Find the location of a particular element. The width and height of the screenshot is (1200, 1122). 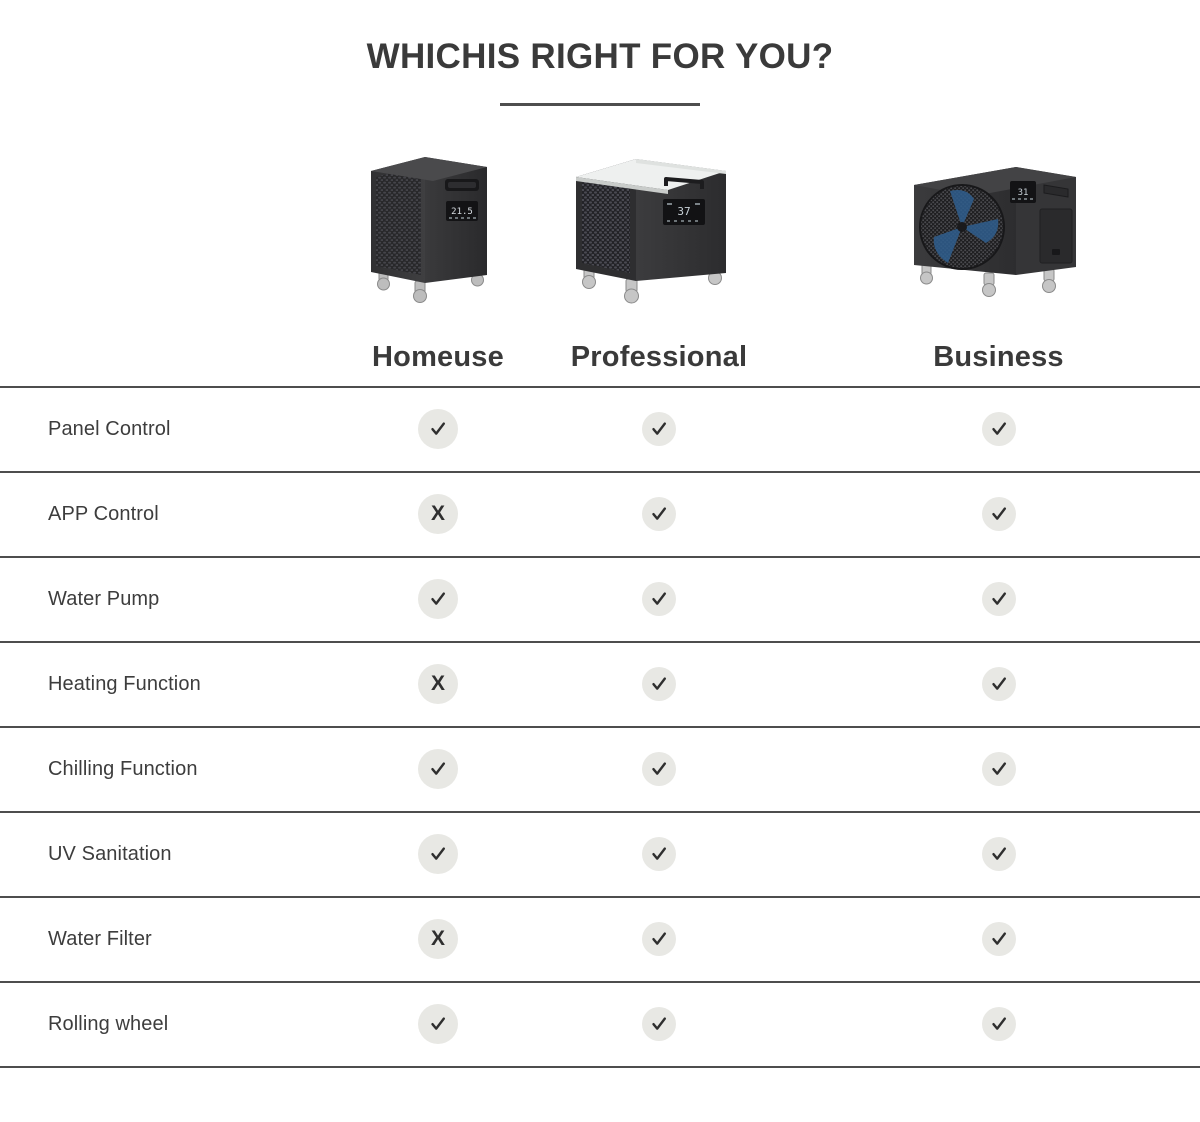

table-row: APP Control X is located at coordinates (600, 514).